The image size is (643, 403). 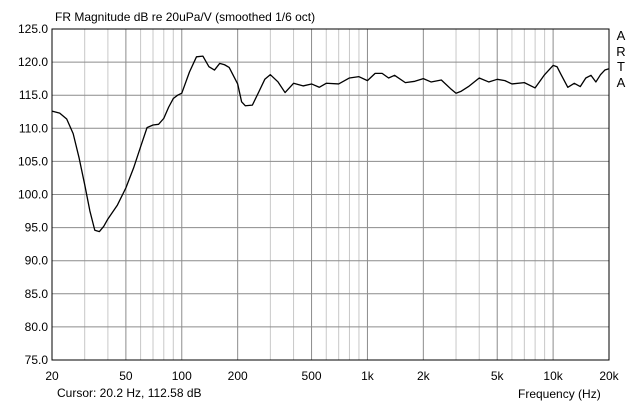 What do you see at coordinates (424, 376) in the screenshot?
I see `x-tick-label: 2k` at bounding box center [424, 376].